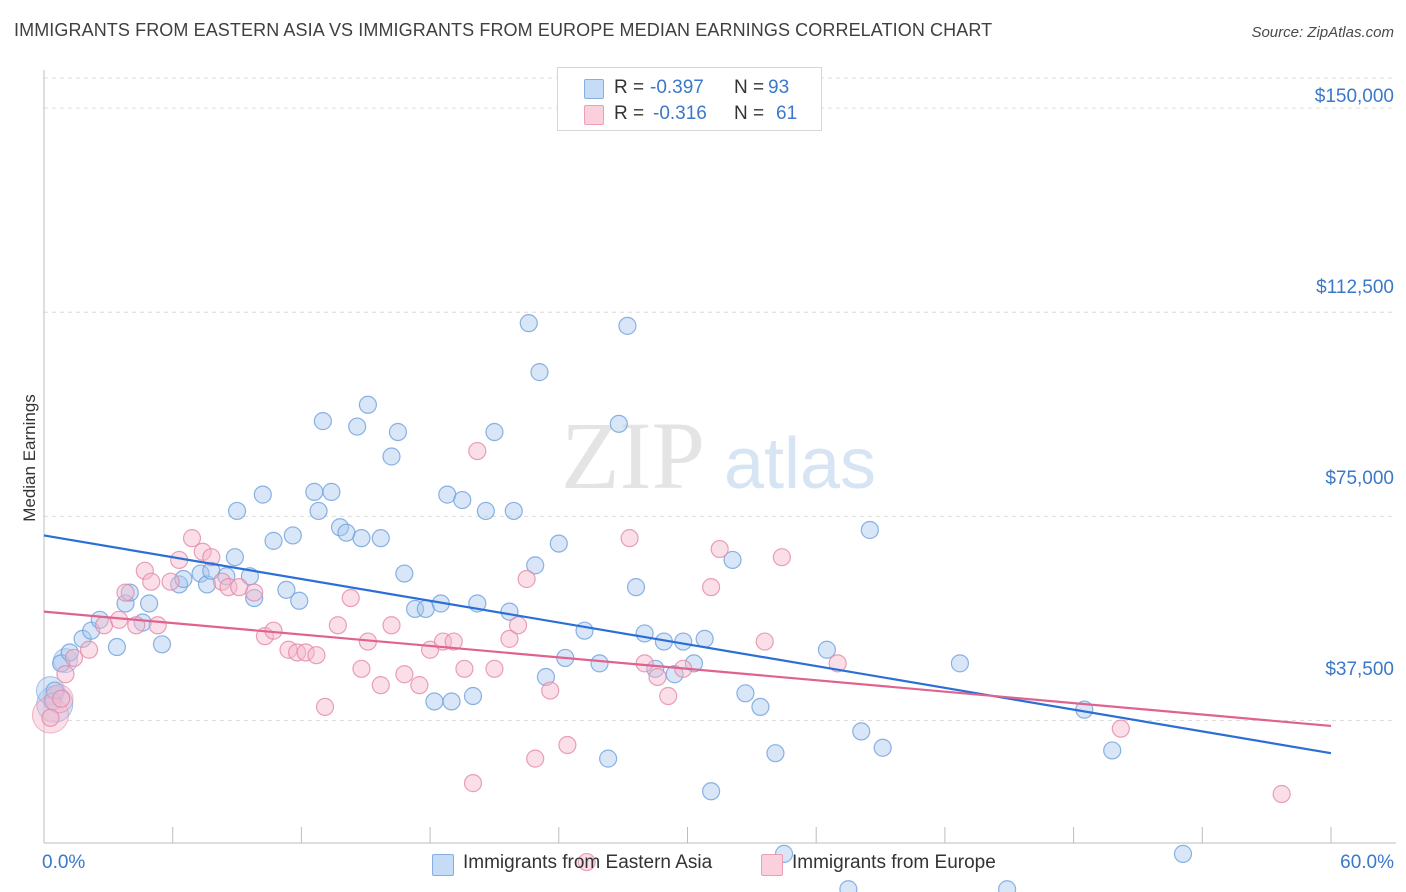  What do you see at coordinates (1367, 862) in the screenshot?
I see `x-tick-label: 60.0%` at bounding box center [1367, 862].